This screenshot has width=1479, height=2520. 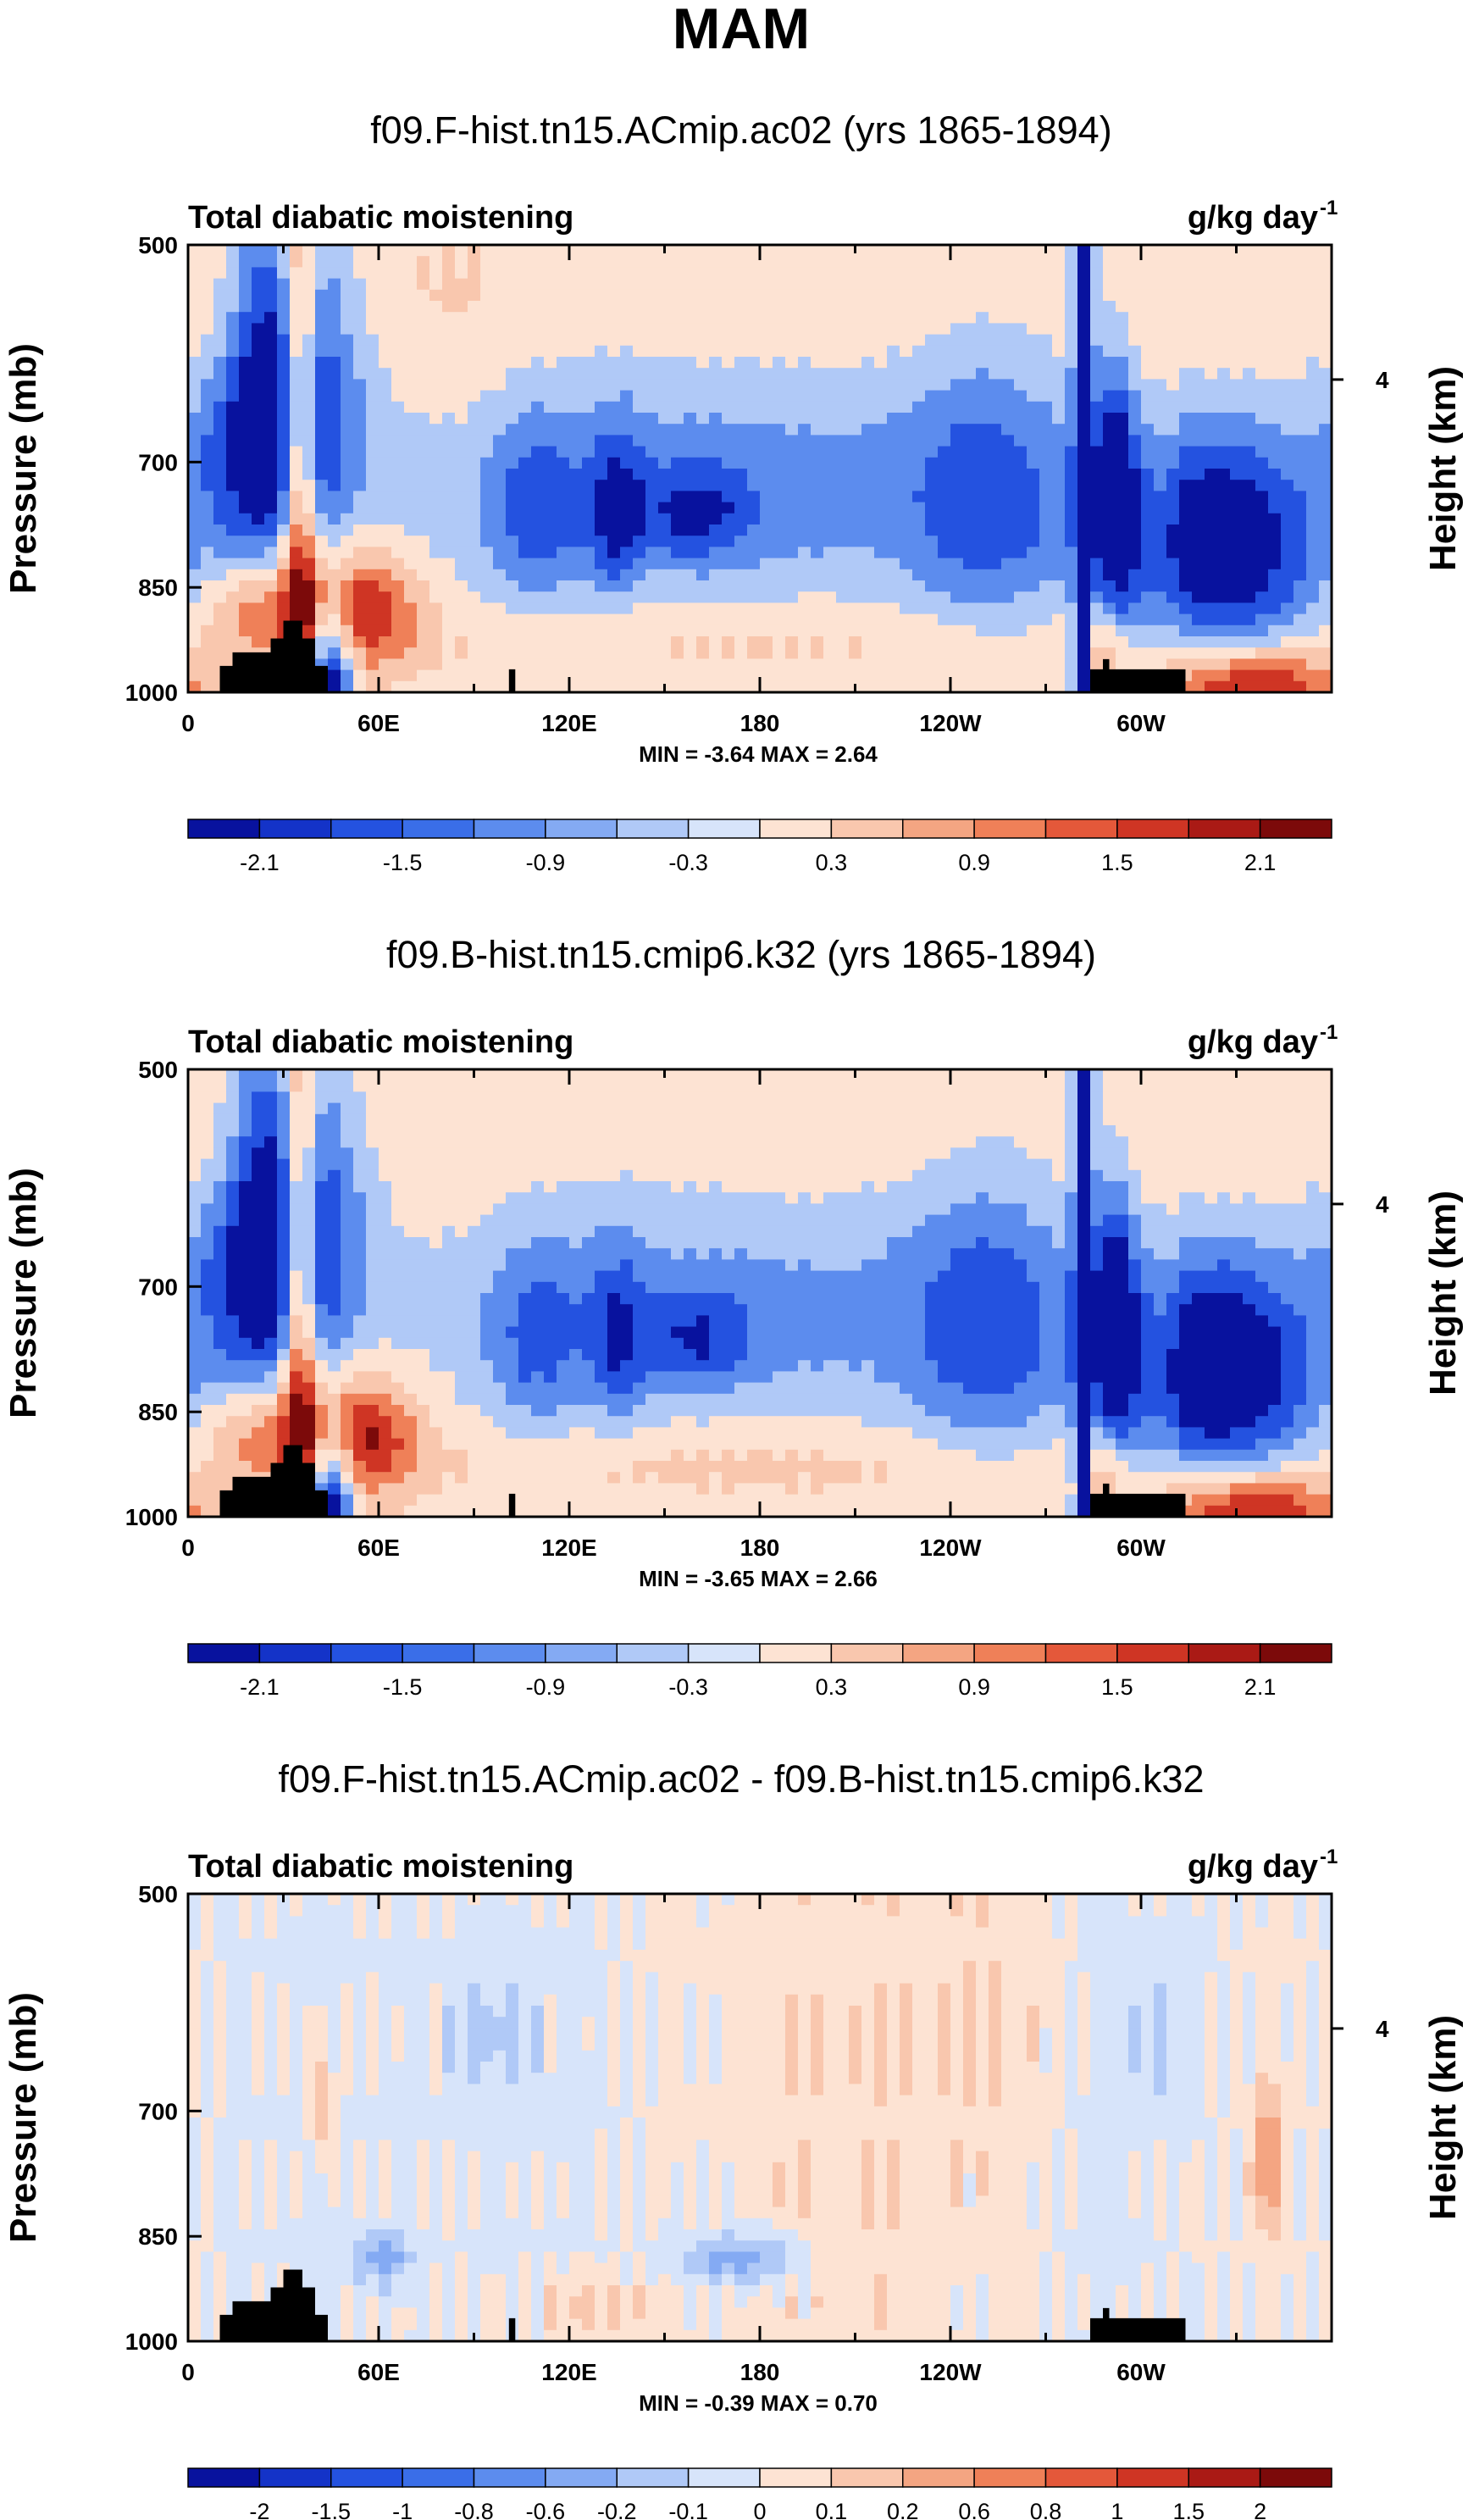 I want to click on x-tick-label: 120W, so click(x=950, y=723).